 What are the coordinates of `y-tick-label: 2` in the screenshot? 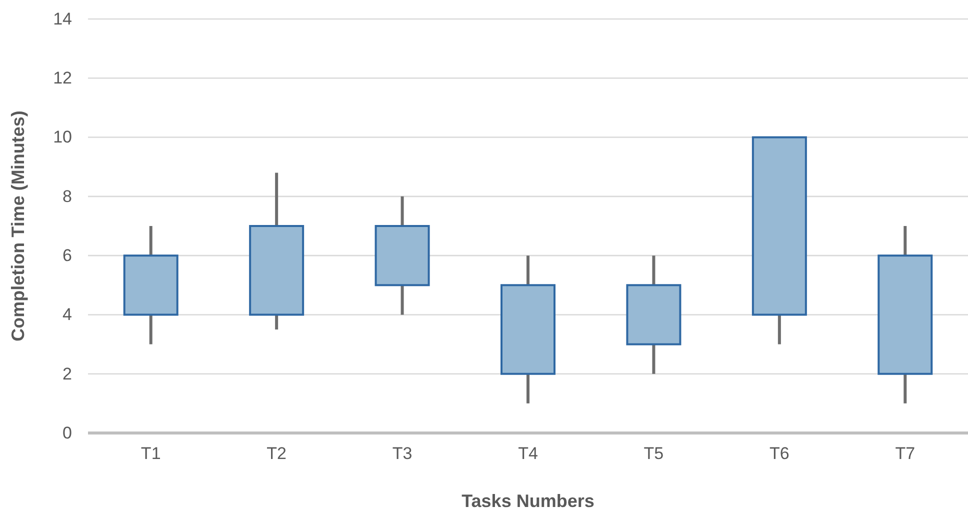 It's located at (67, 374).